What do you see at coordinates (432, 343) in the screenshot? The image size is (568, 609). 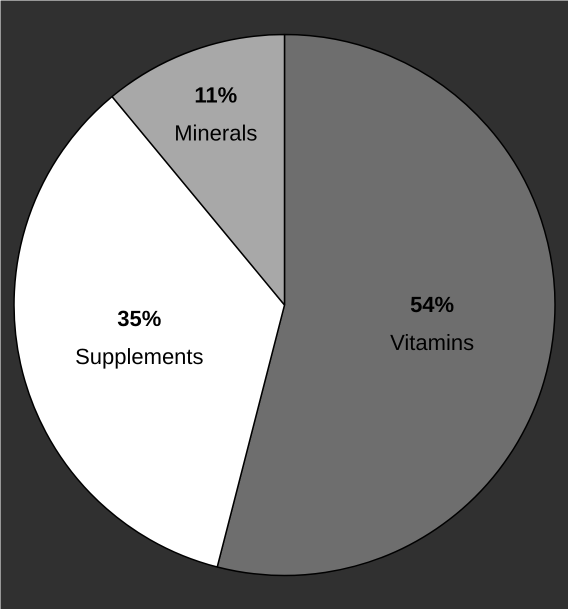 I see `slice-label: Vitamins` at bounding box center [432, 343].